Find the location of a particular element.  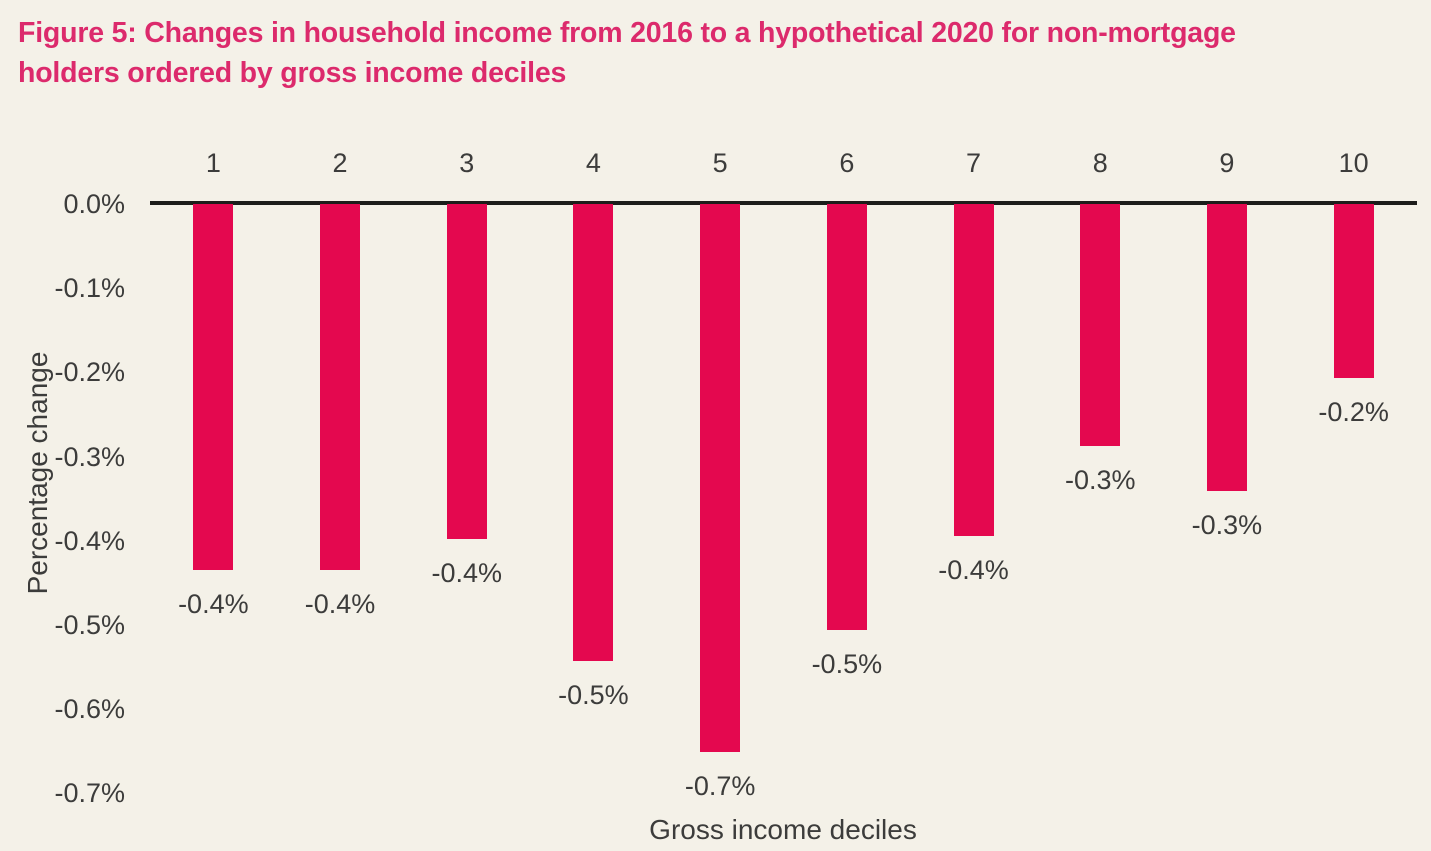

zero-baseline-axis-line is located at coordinates (783, 203).